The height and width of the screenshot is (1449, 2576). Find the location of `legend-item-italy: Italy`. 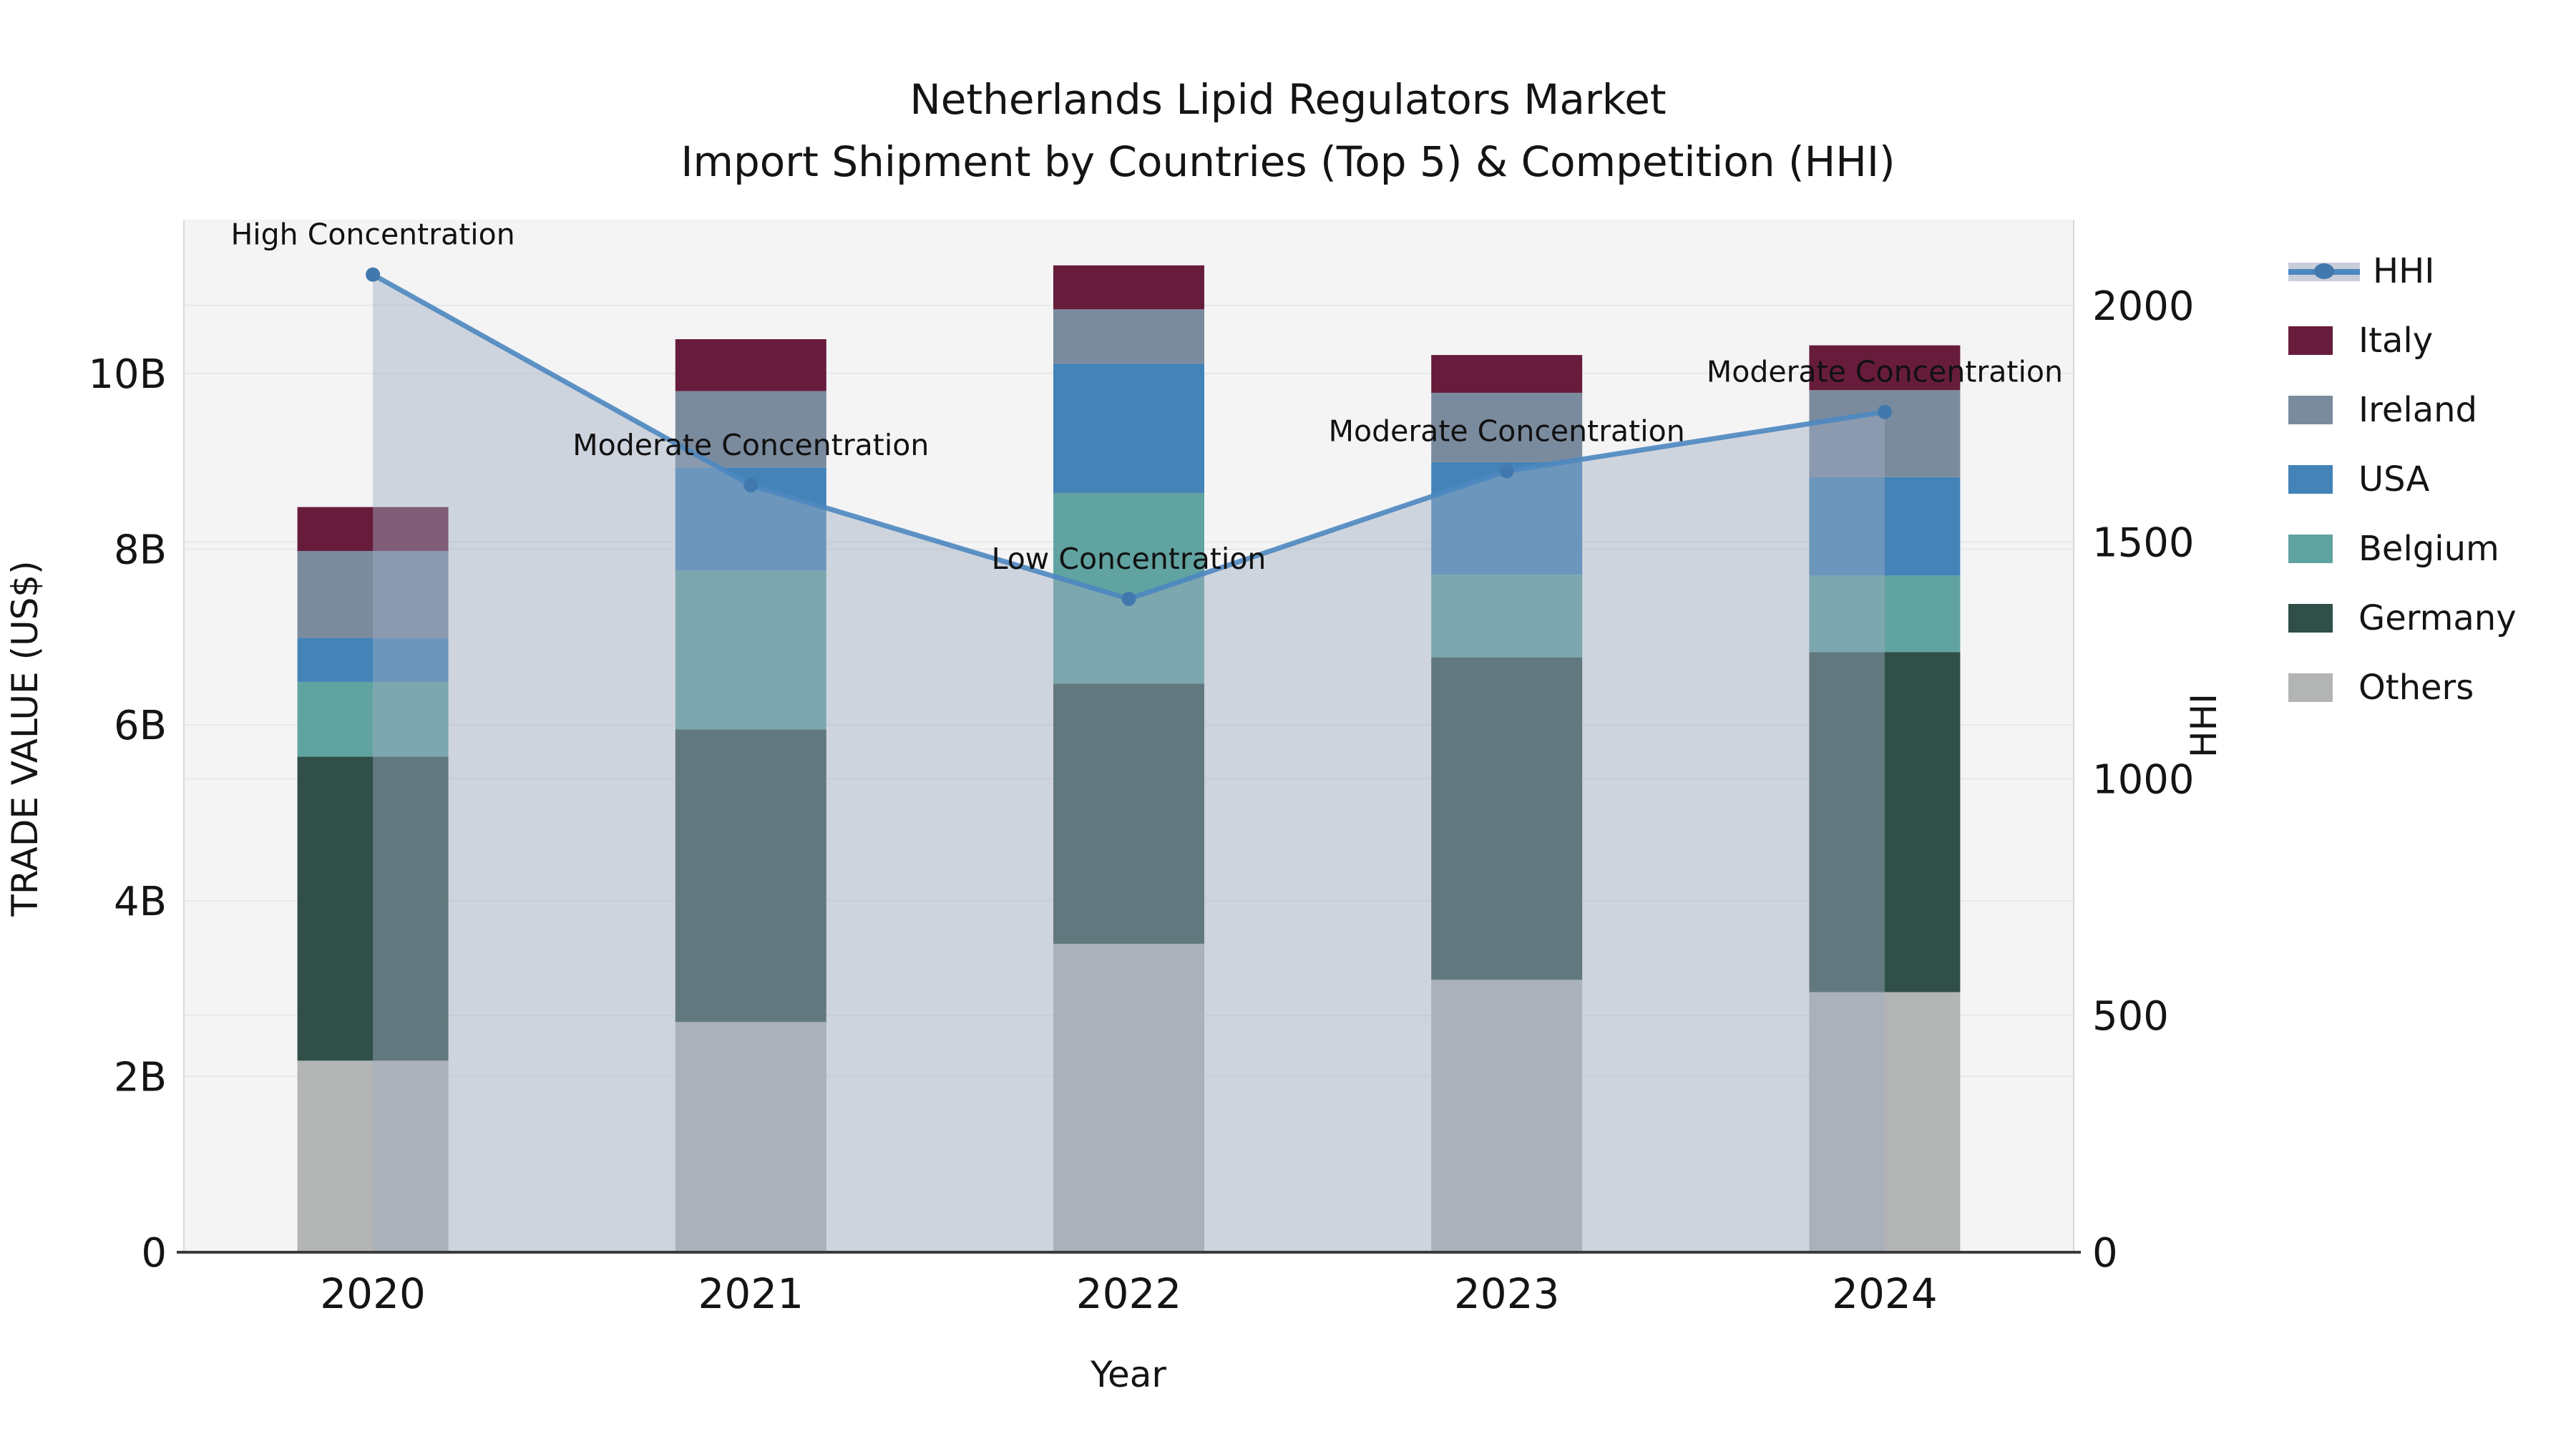

legend-item-italy: Italy is located at coordinates (2402, 340).